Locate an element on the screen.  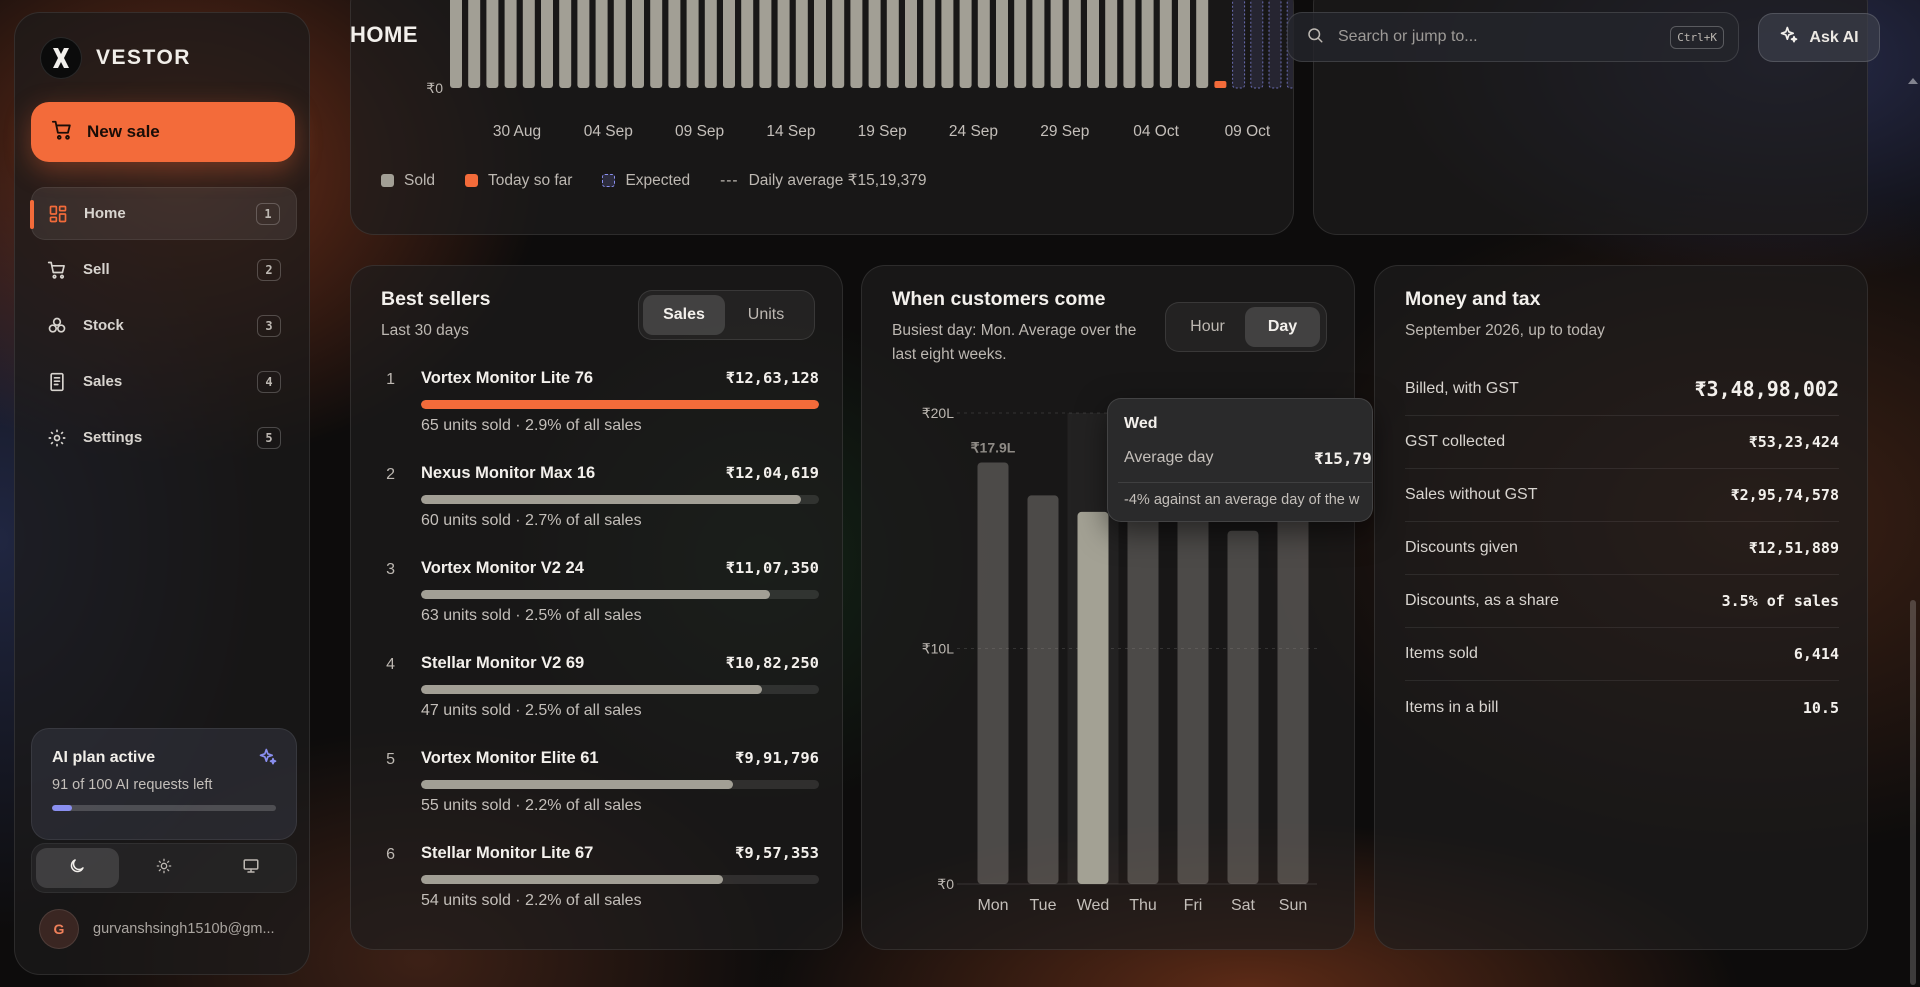
product-value: ₹9,91,796 is located at coordinates (777, 758).